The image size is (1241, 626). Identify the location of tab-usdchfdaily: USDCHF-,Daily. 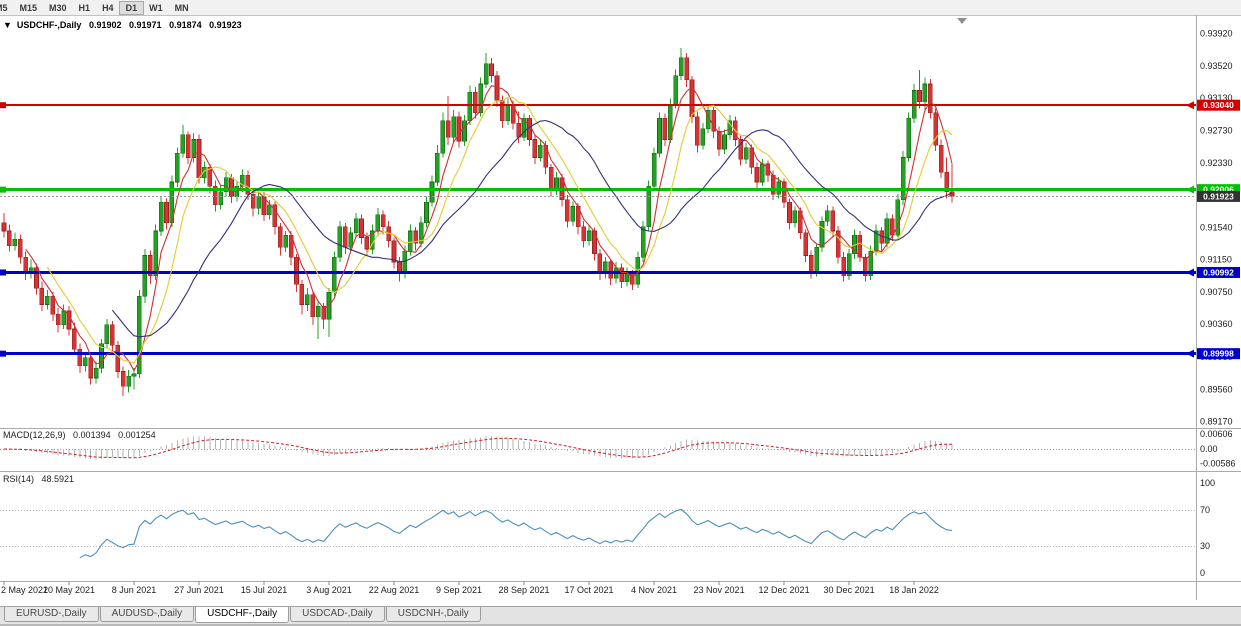
(242, 615).